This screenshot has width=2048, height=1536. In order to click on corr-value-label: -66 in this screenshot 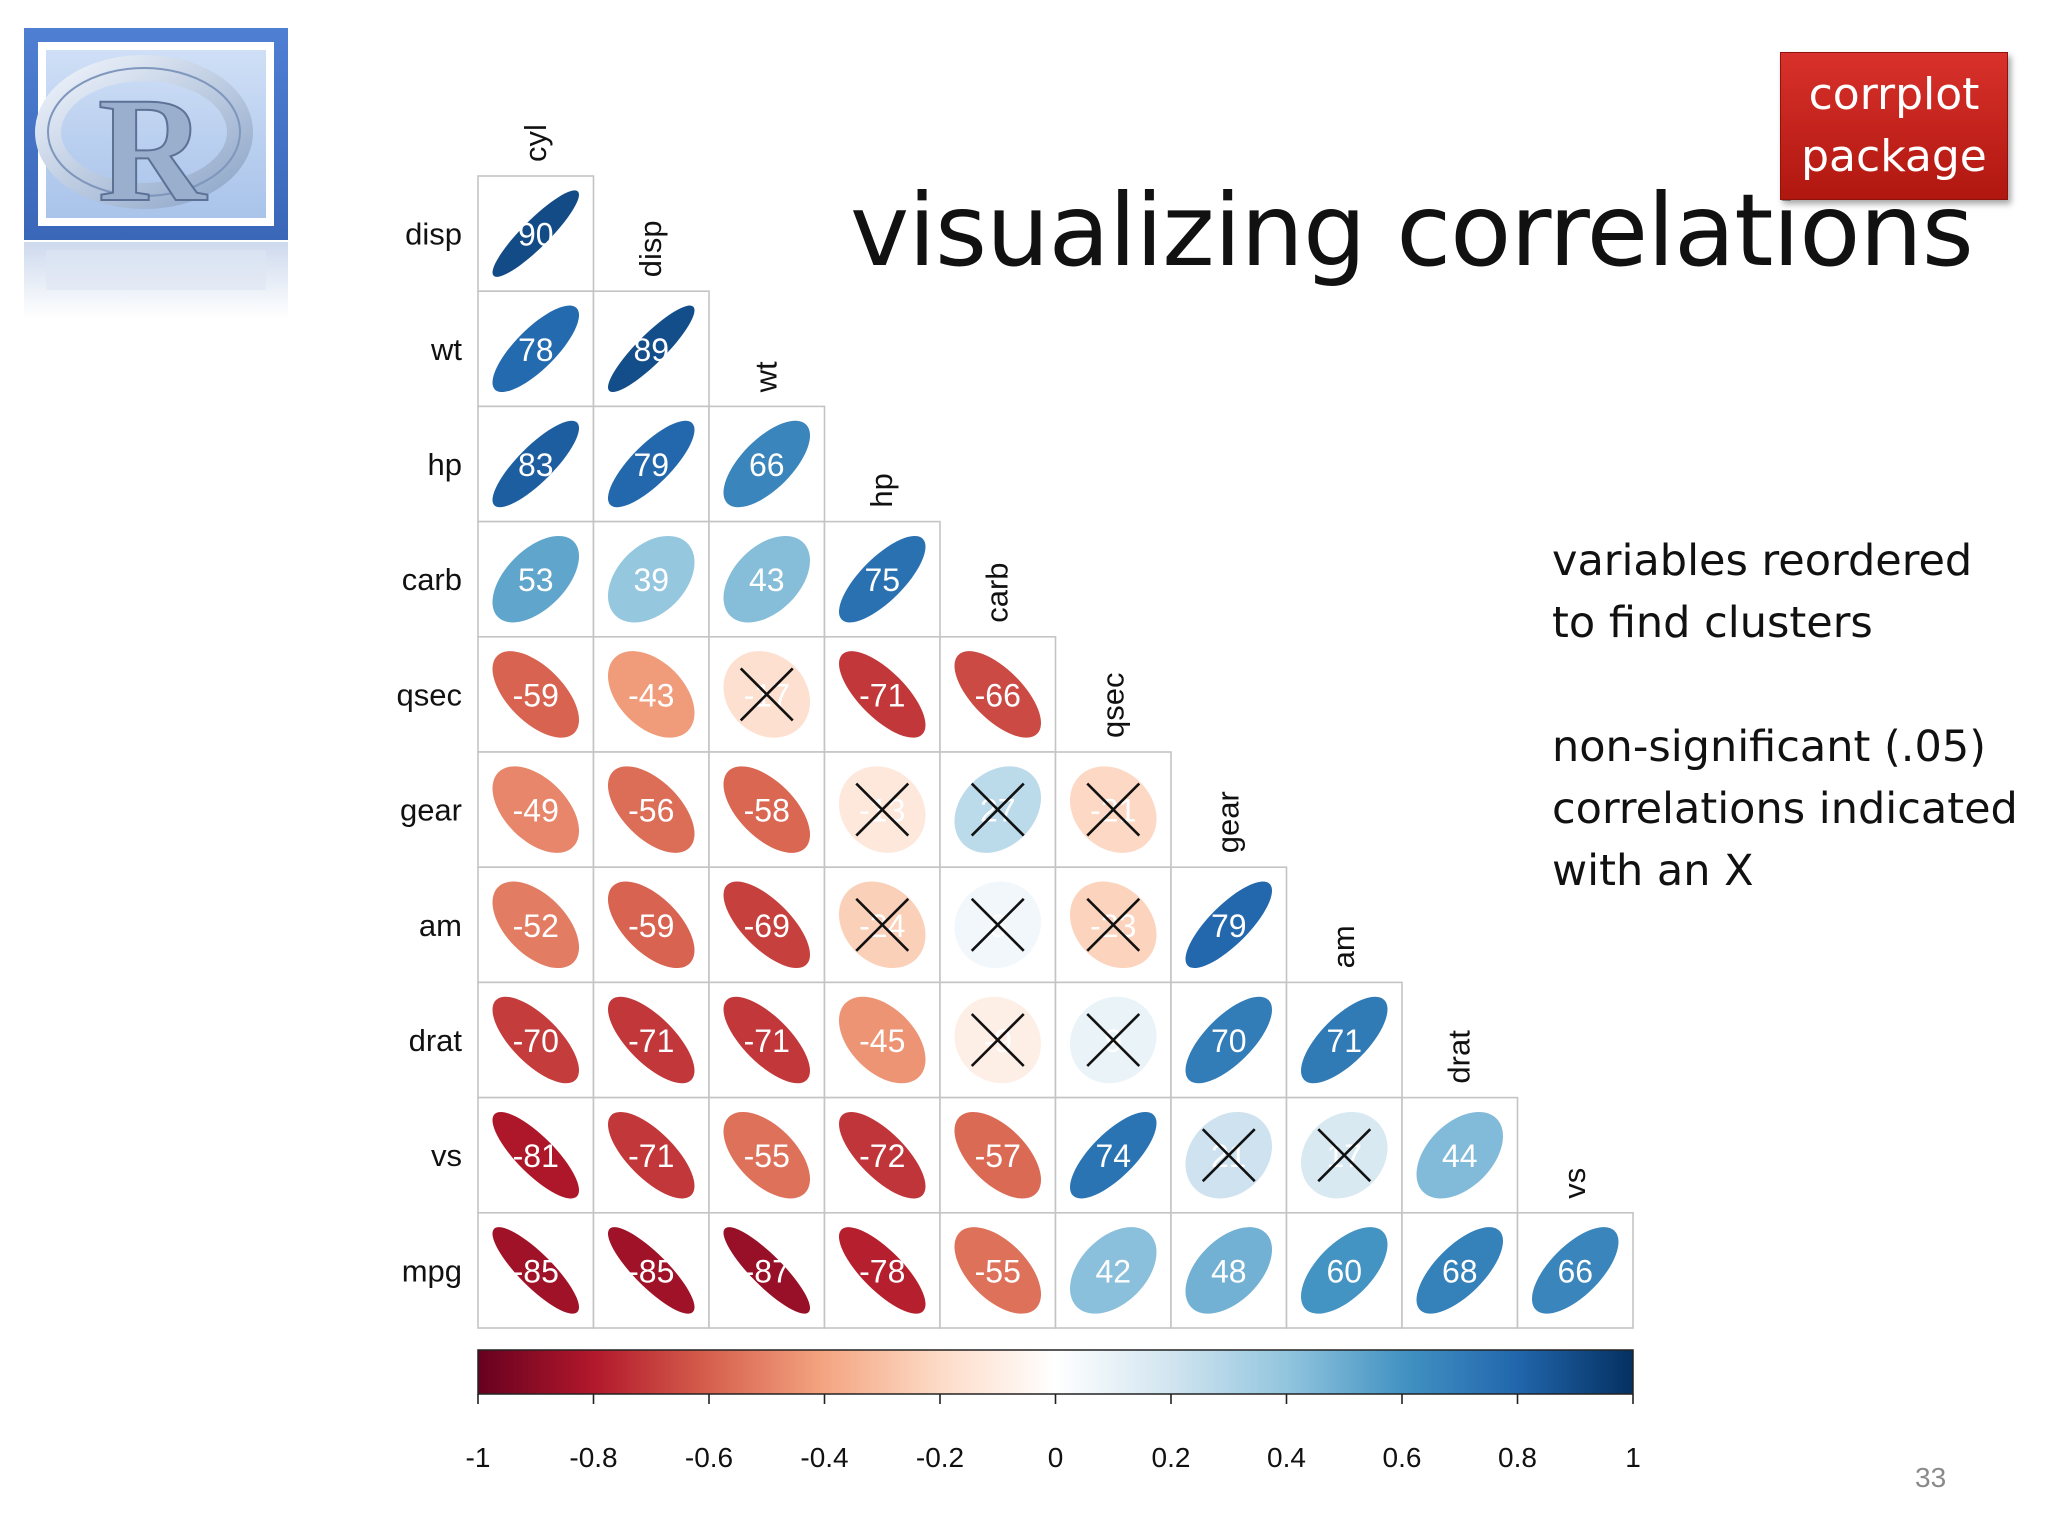, I will do `click(998, 695)`.